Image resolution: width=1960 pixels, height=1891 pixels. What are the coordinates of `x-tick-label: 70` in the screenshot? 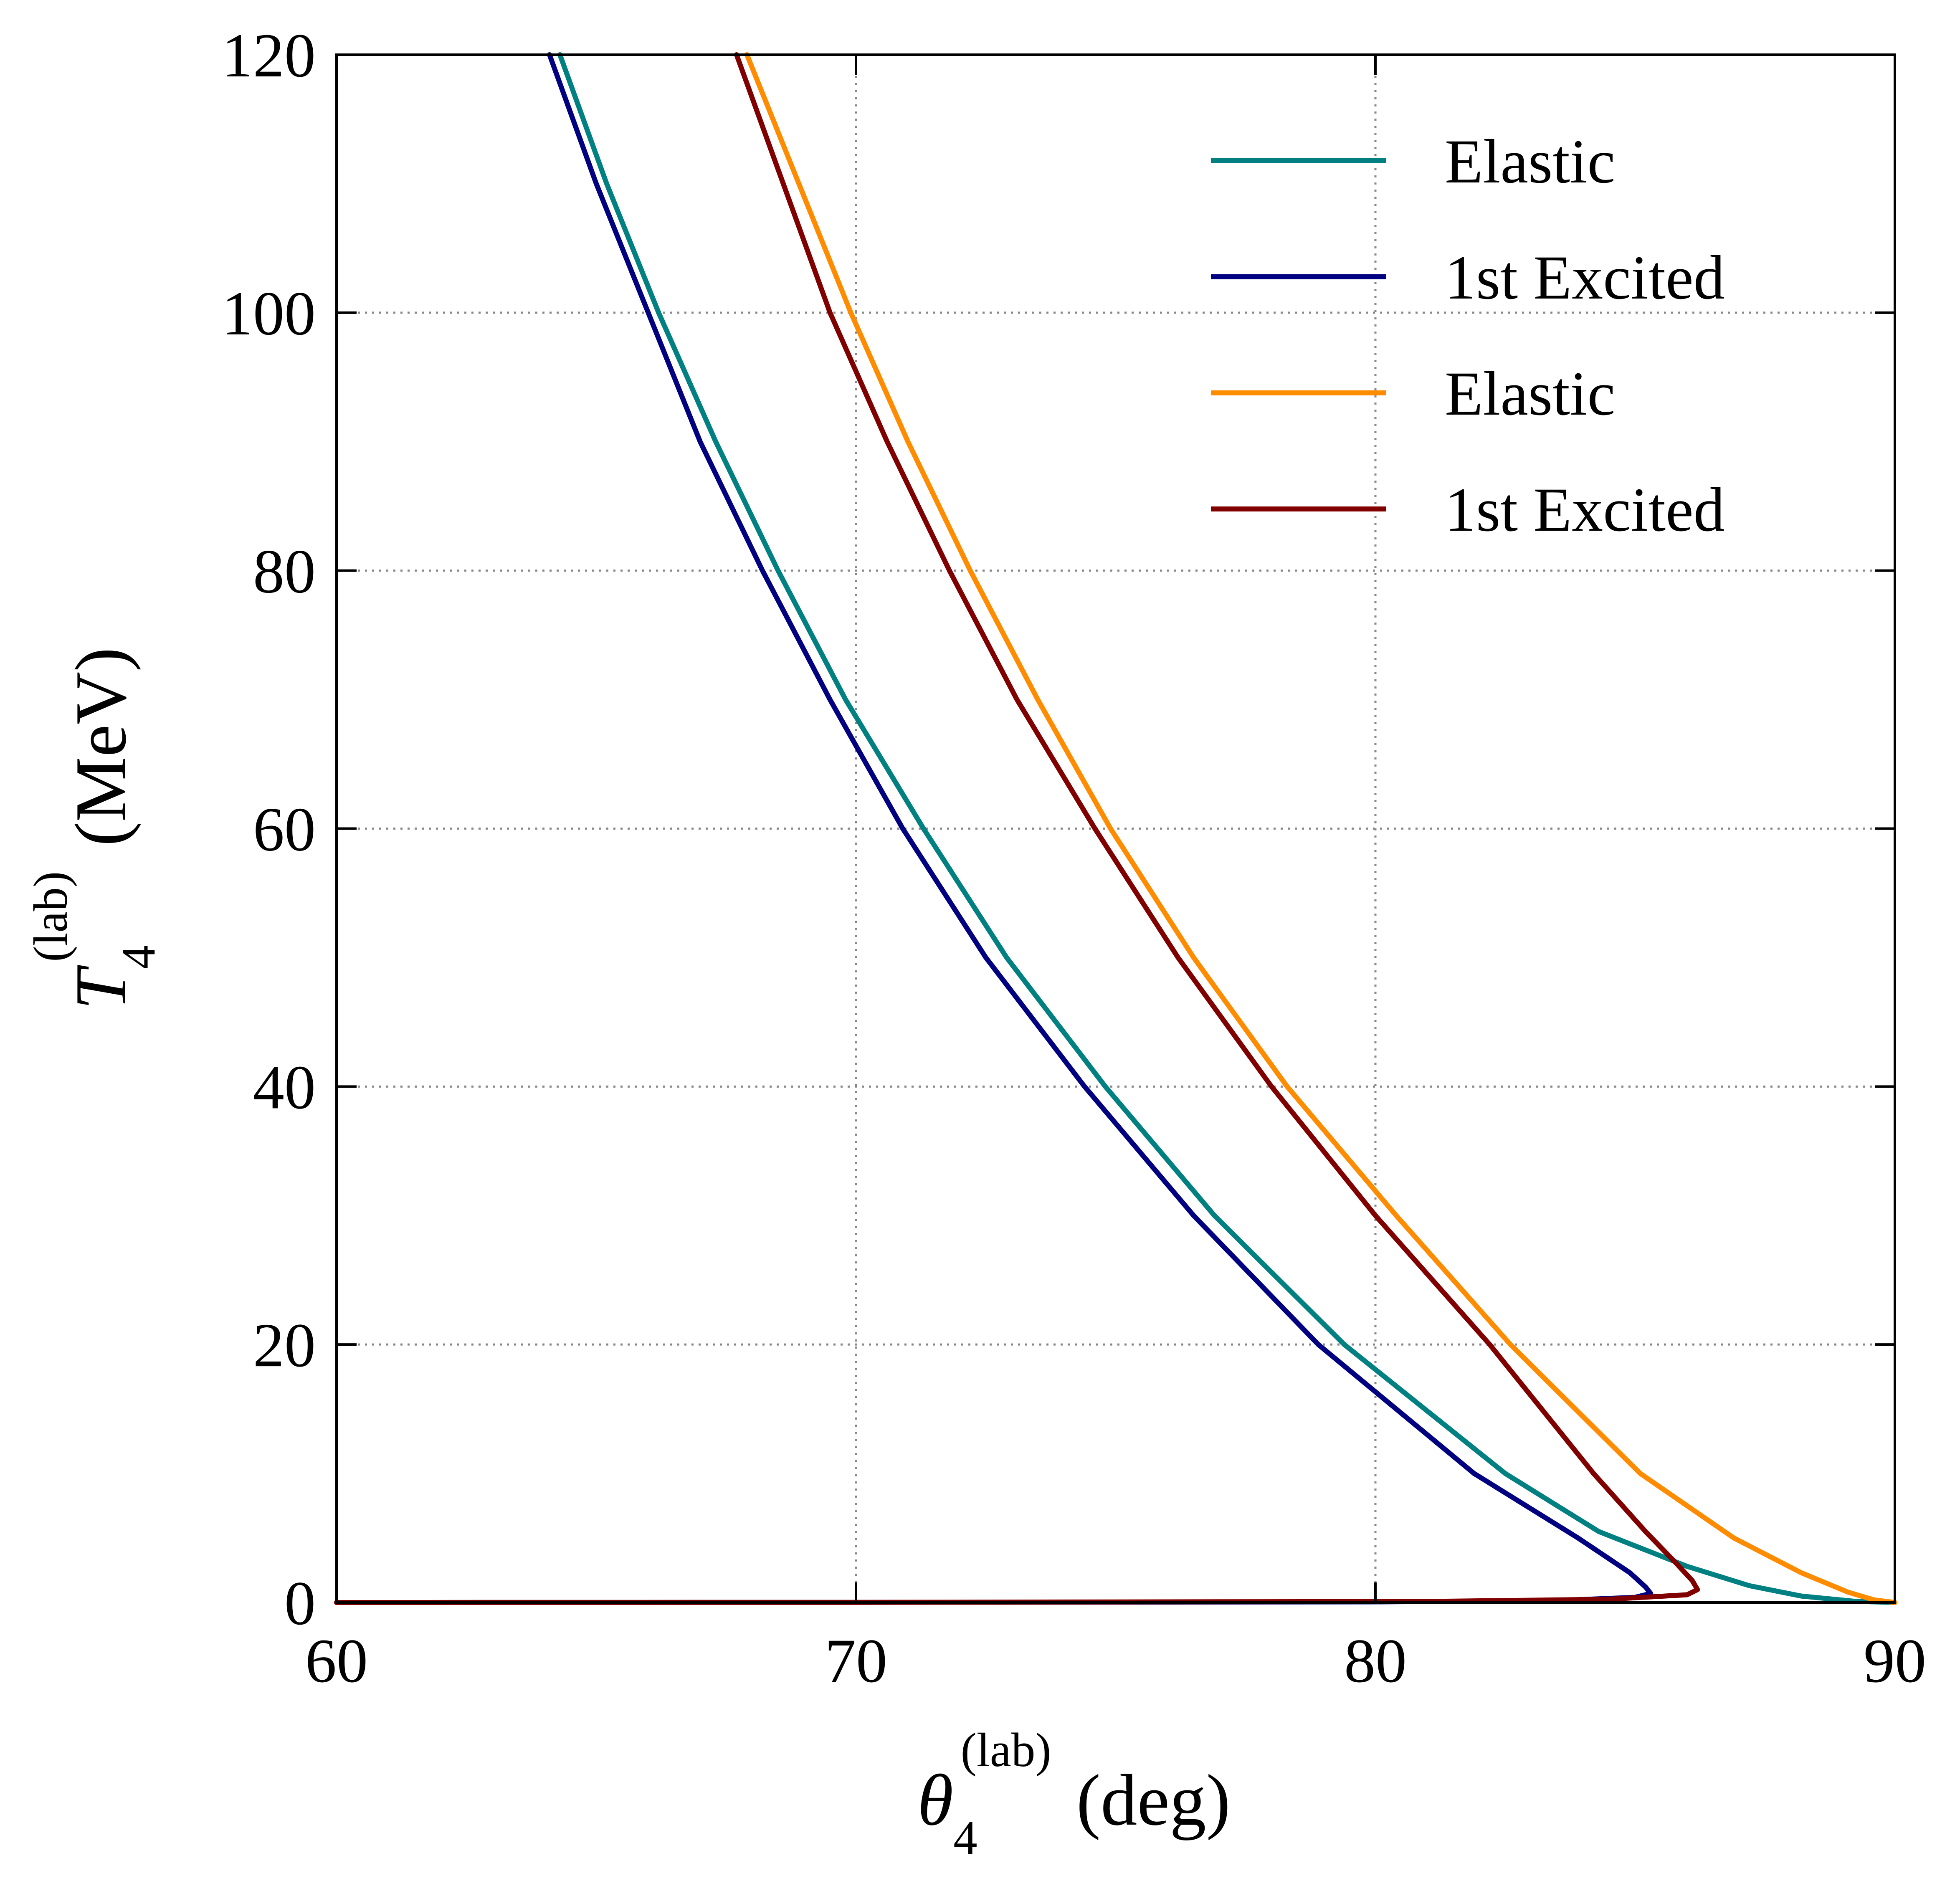 It's located at (856, 1661).